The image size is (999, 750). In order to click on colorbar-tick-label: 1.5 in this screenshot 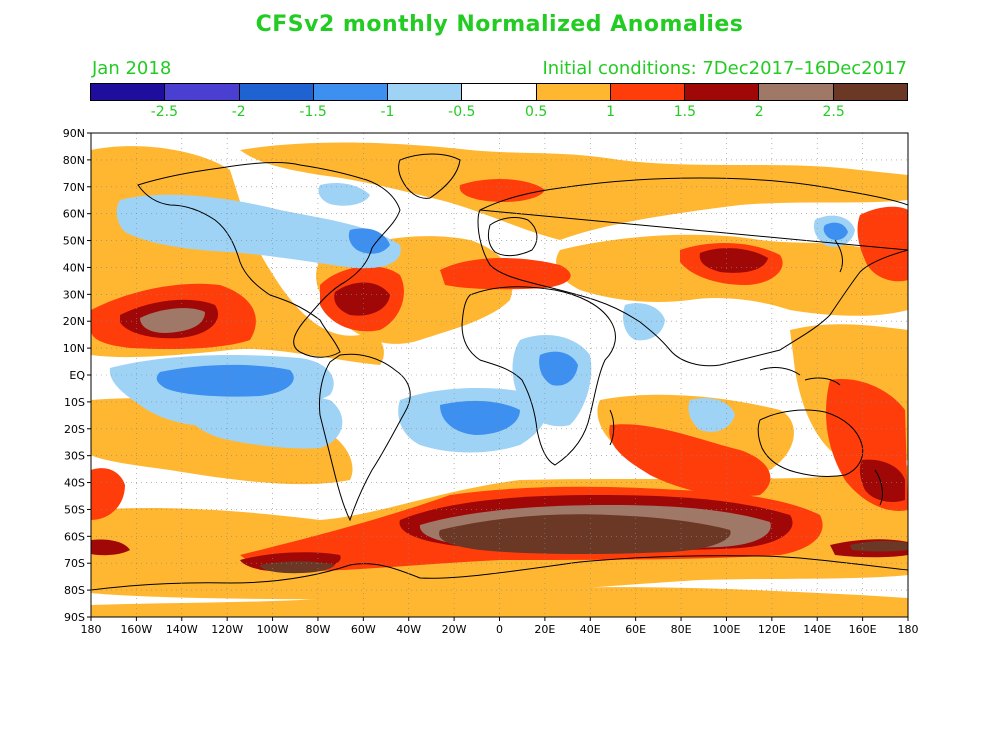, I will do `click(685, 112)`.